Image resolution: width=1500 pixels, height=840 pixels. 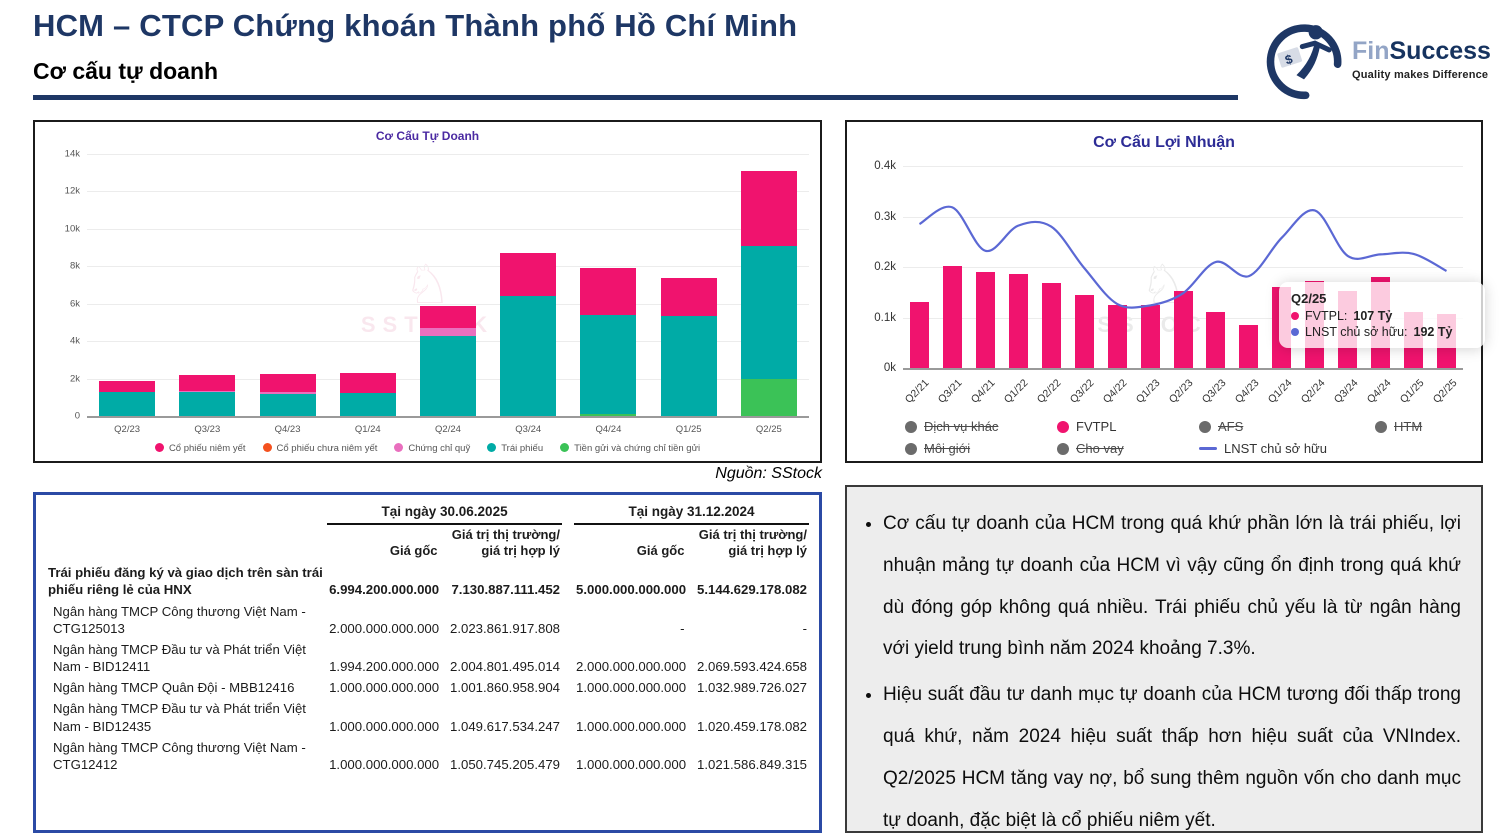 I want to click on finsuccess-logo: $ FinSuccess Quality makes Difference, so click(x=1376, y=60).